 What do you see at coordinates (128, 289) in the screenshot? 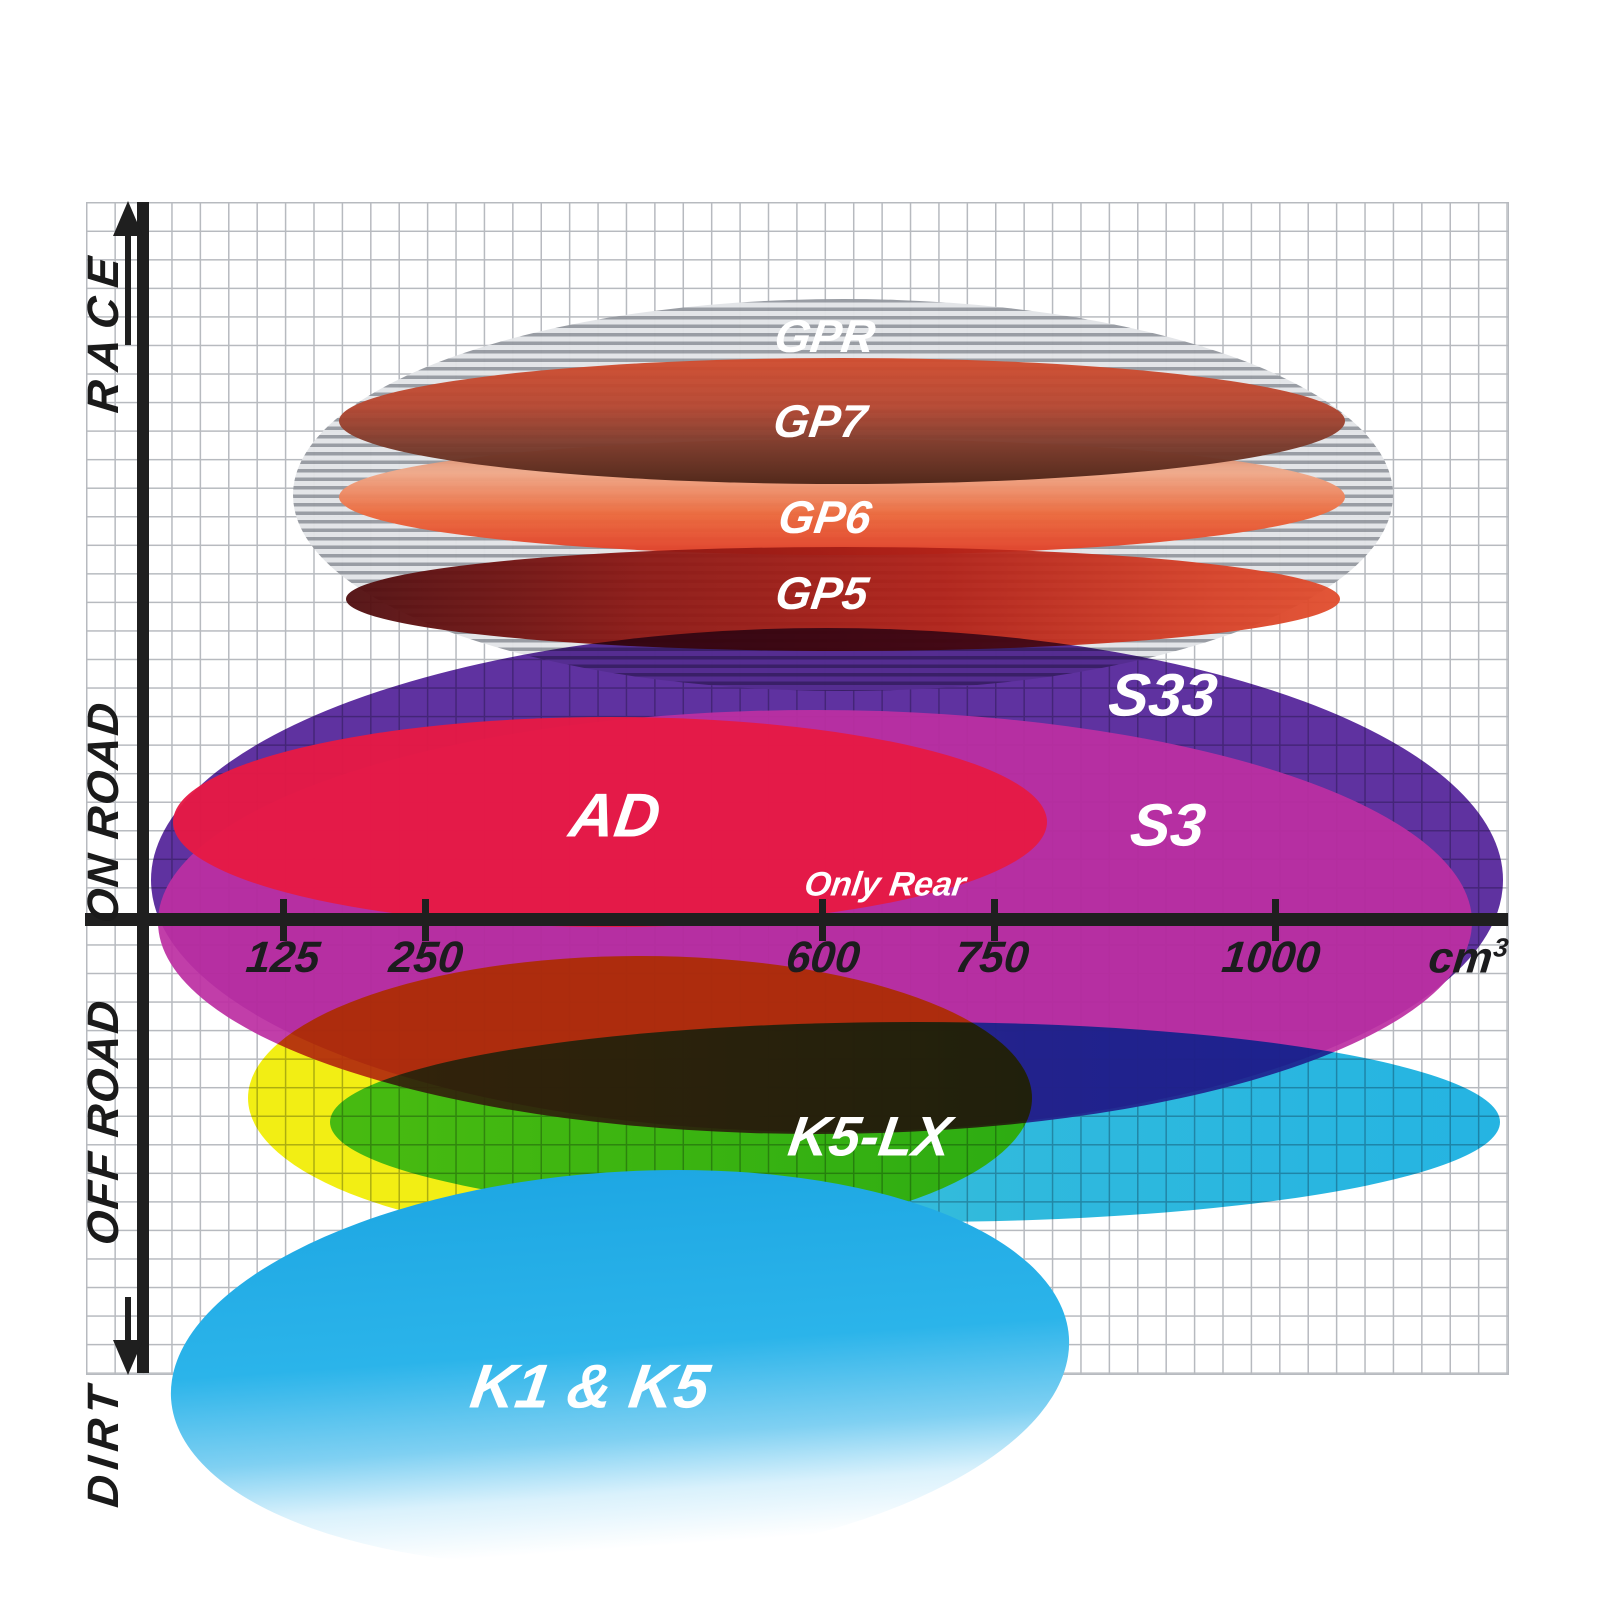
I see `race-up-arrow-shaft` at bounding box center [128, 289].